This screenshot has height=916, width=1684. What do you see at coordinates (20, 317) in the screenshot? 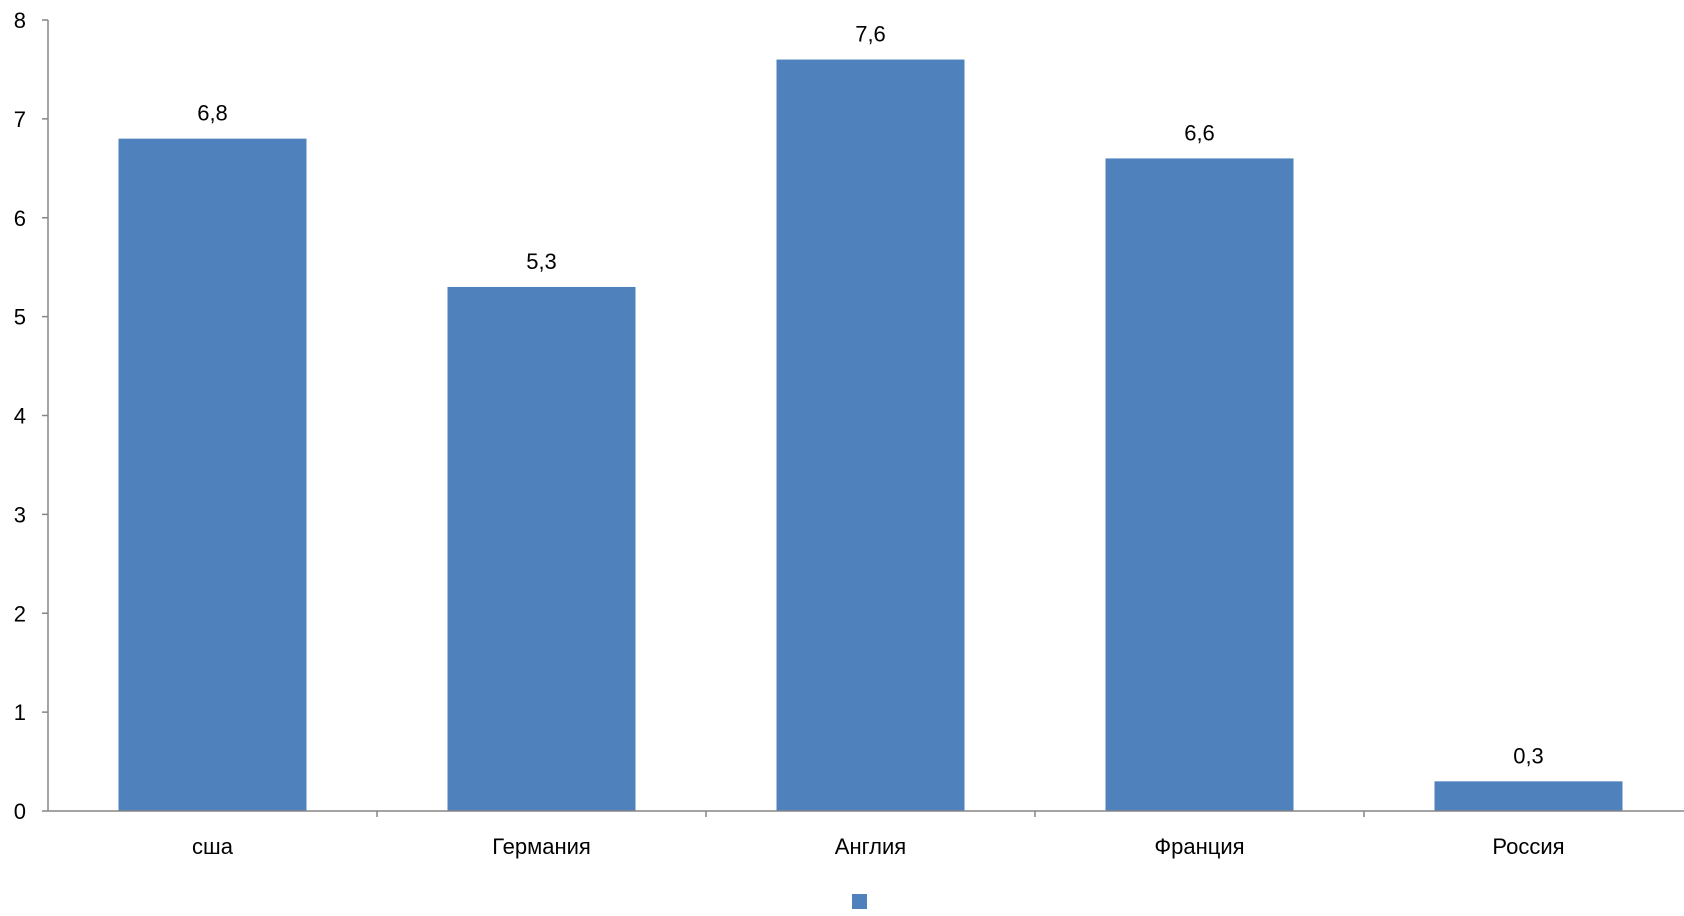
I see `y-tick-label: 5` at bounding box center [20, 317].